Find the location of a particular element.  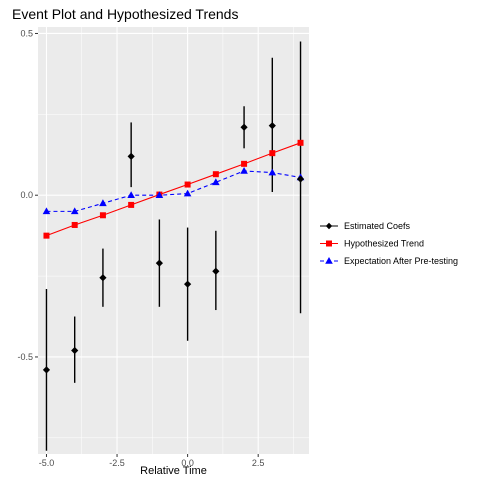

legend-label: Hypothesized Trend is located at coordinates (384, 244).